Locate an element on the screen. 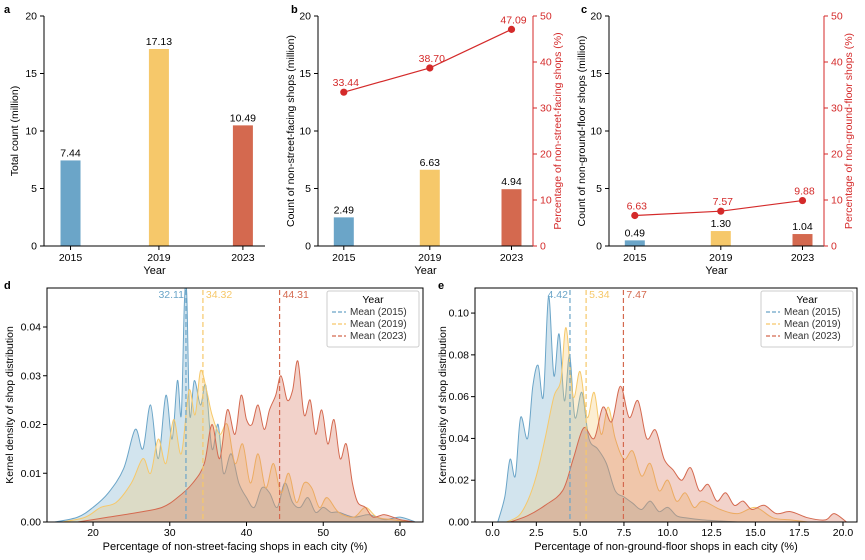  mean-value-label: 5.34 is located at coordinates (599, 295).